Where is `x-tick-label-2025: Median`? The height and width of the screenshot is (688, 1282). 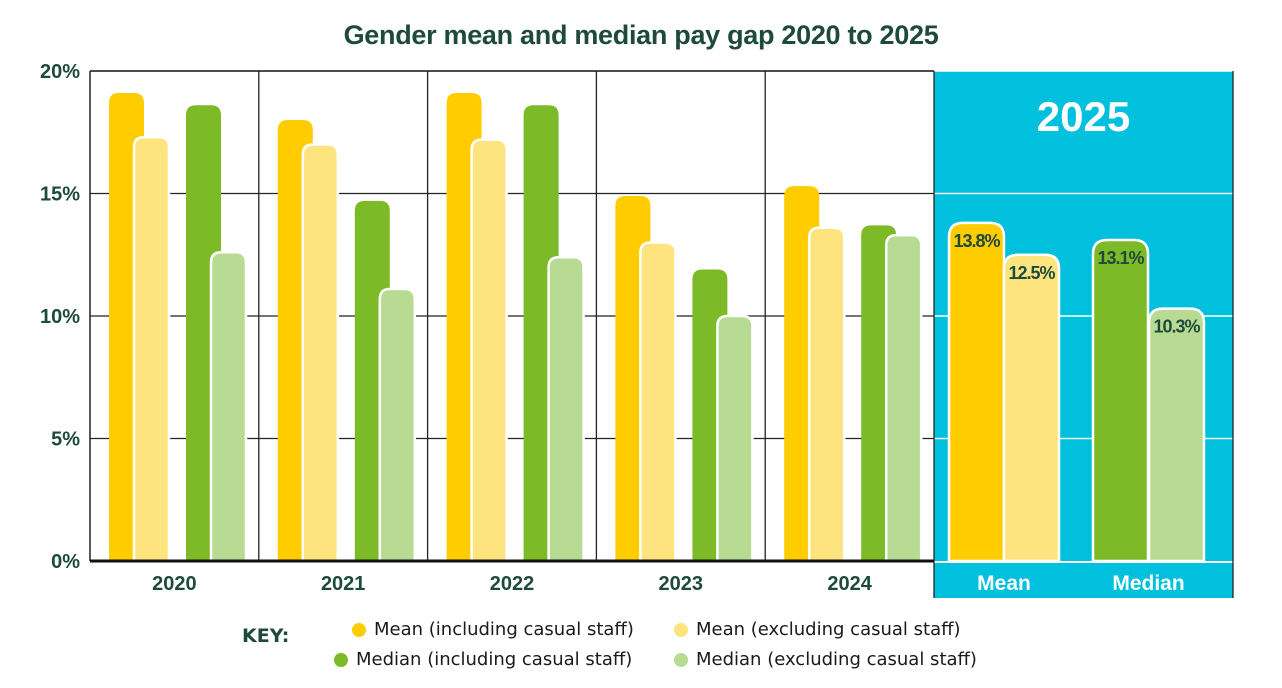 x-tick-label-2025: Median is located at coordinates (1148, 583).